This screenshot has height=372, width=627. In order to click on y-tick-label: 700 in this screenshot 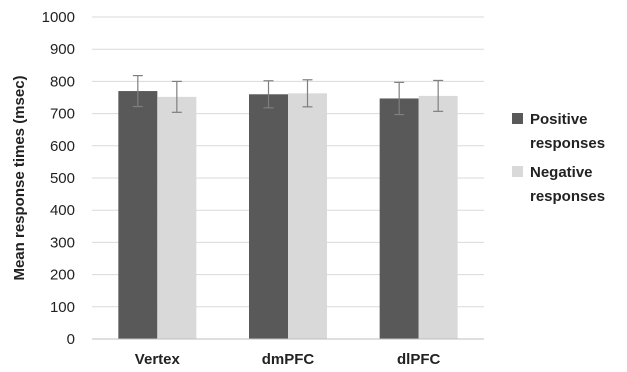, I will do `click(62, 114)`.